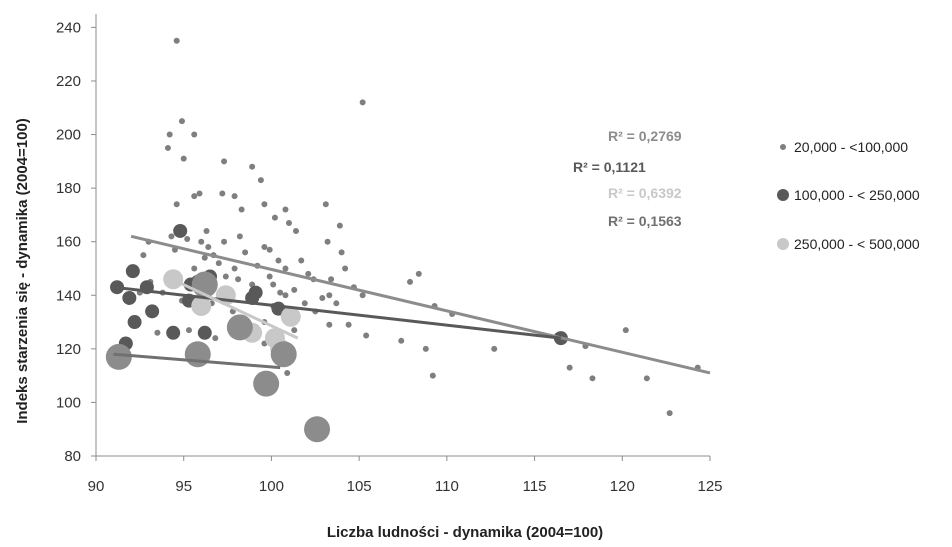 This screenshot has width=952, height=547. I want to click on legend-label: 250,000 - < 500,000, so click(857, 244).